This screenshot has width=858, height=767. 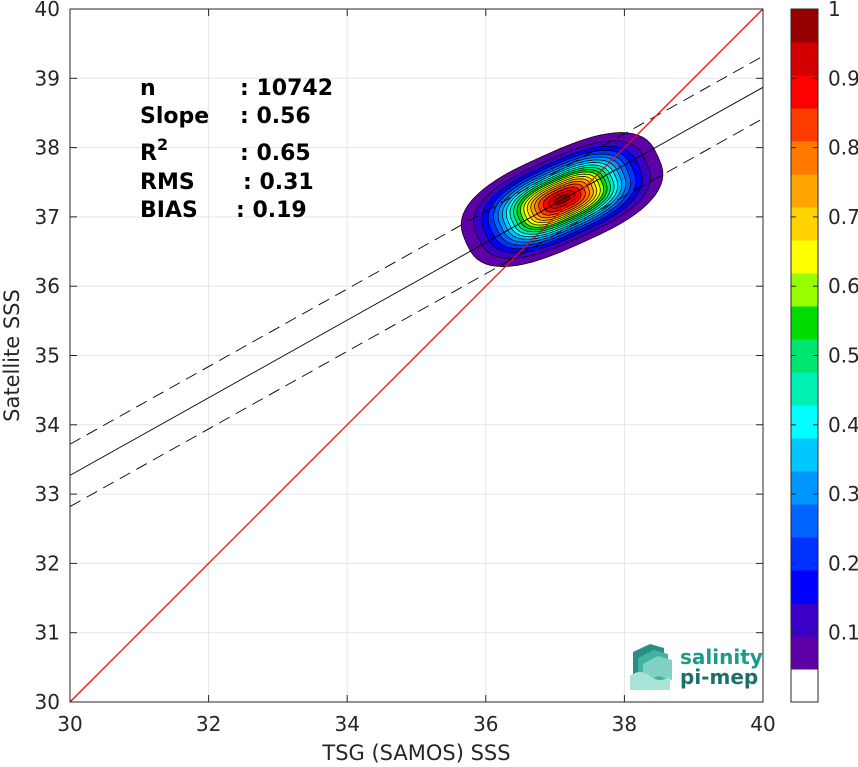 I want to click on stat-value: : 0.65, so click(x=275, y=153).